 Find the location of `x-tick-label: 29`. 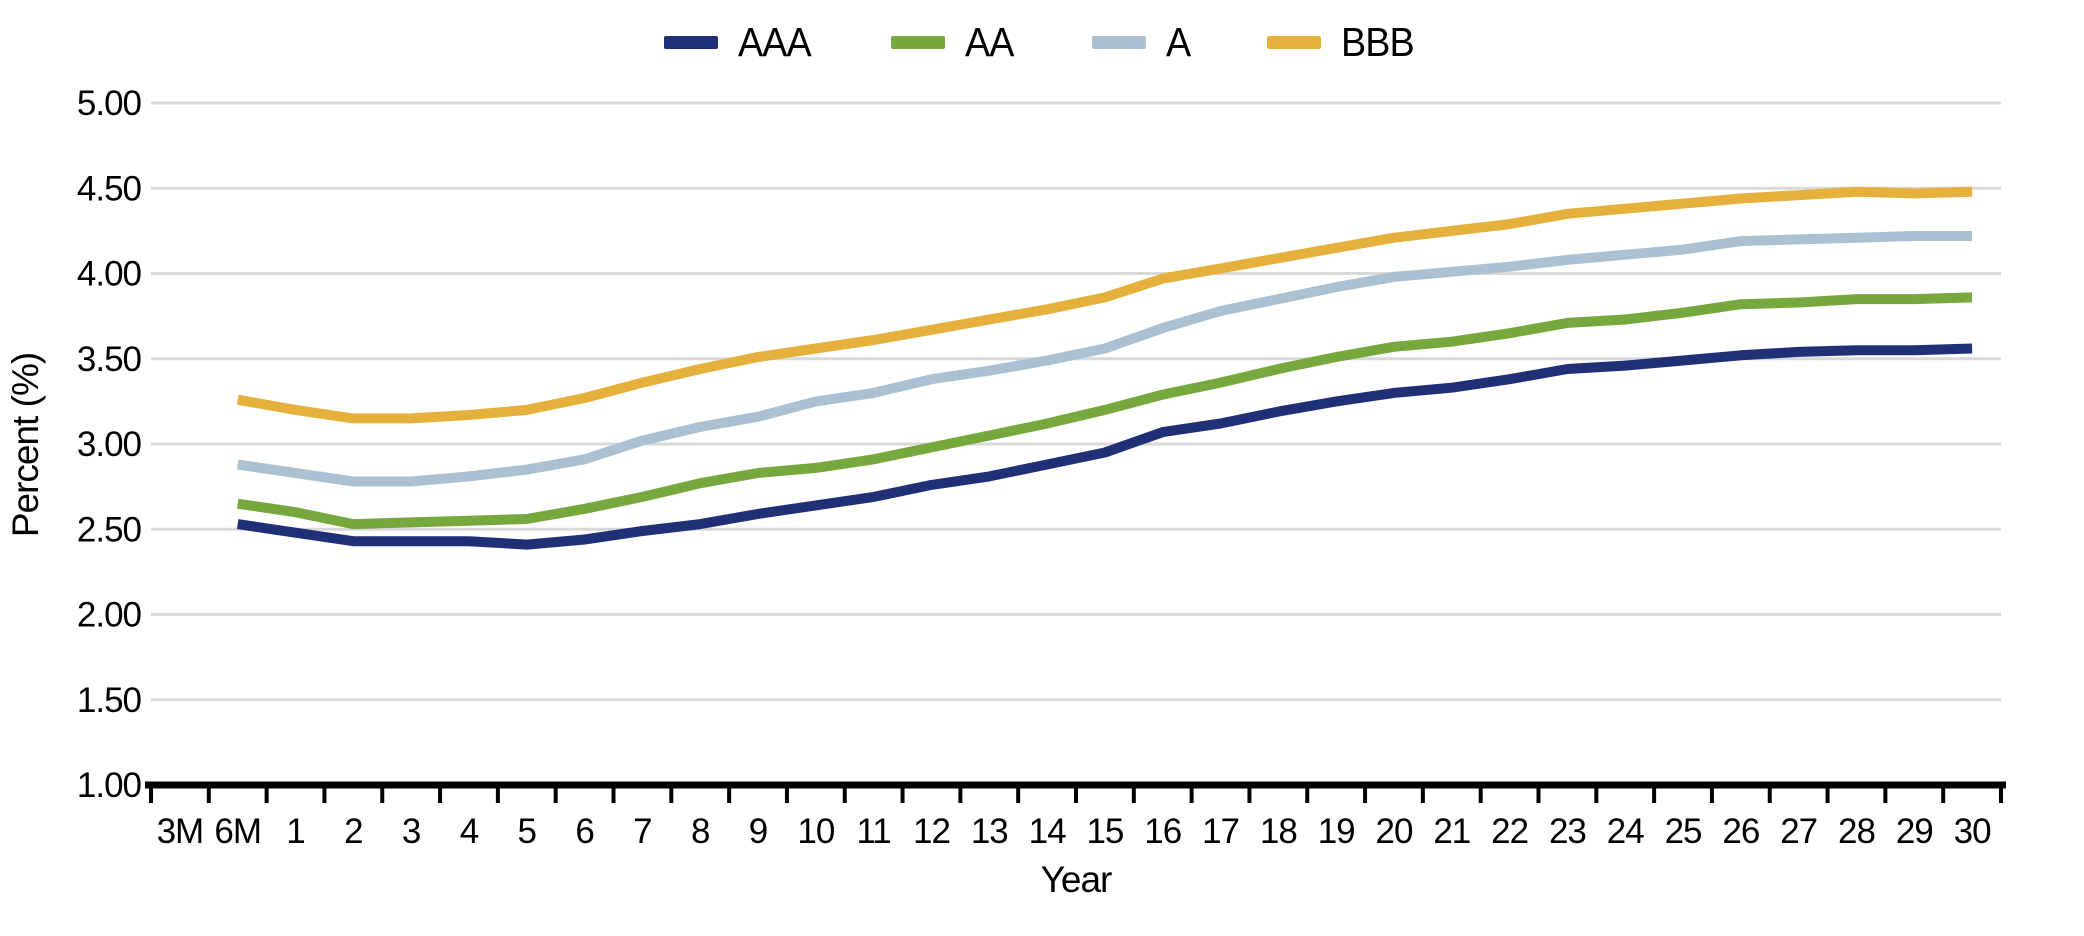

x-tick-label: 29 is located at coordinates (1914, 831).